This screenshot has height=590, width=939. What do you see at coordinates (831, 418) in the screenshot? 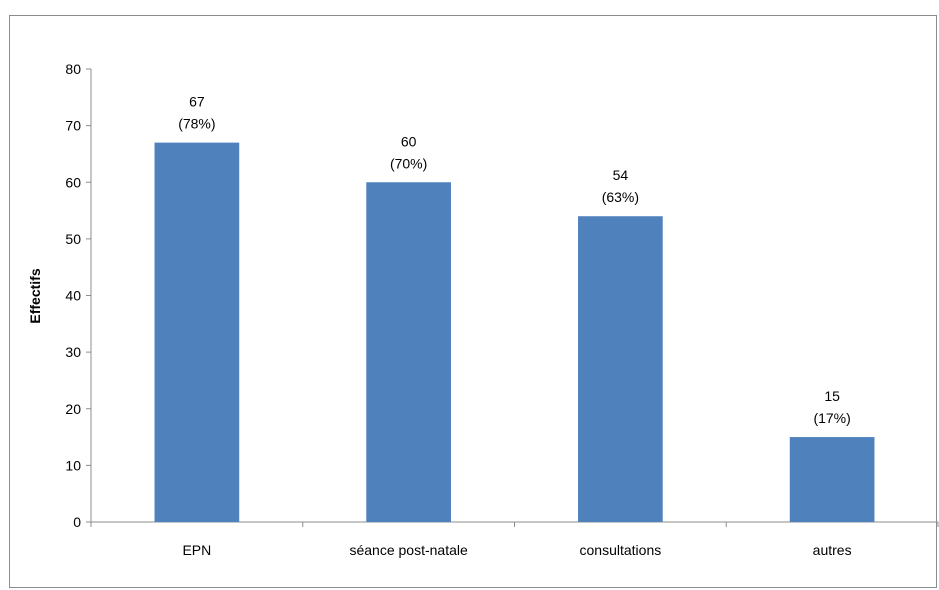
I see `data-label-percent: (17%)` at bounding box center [831, 418].